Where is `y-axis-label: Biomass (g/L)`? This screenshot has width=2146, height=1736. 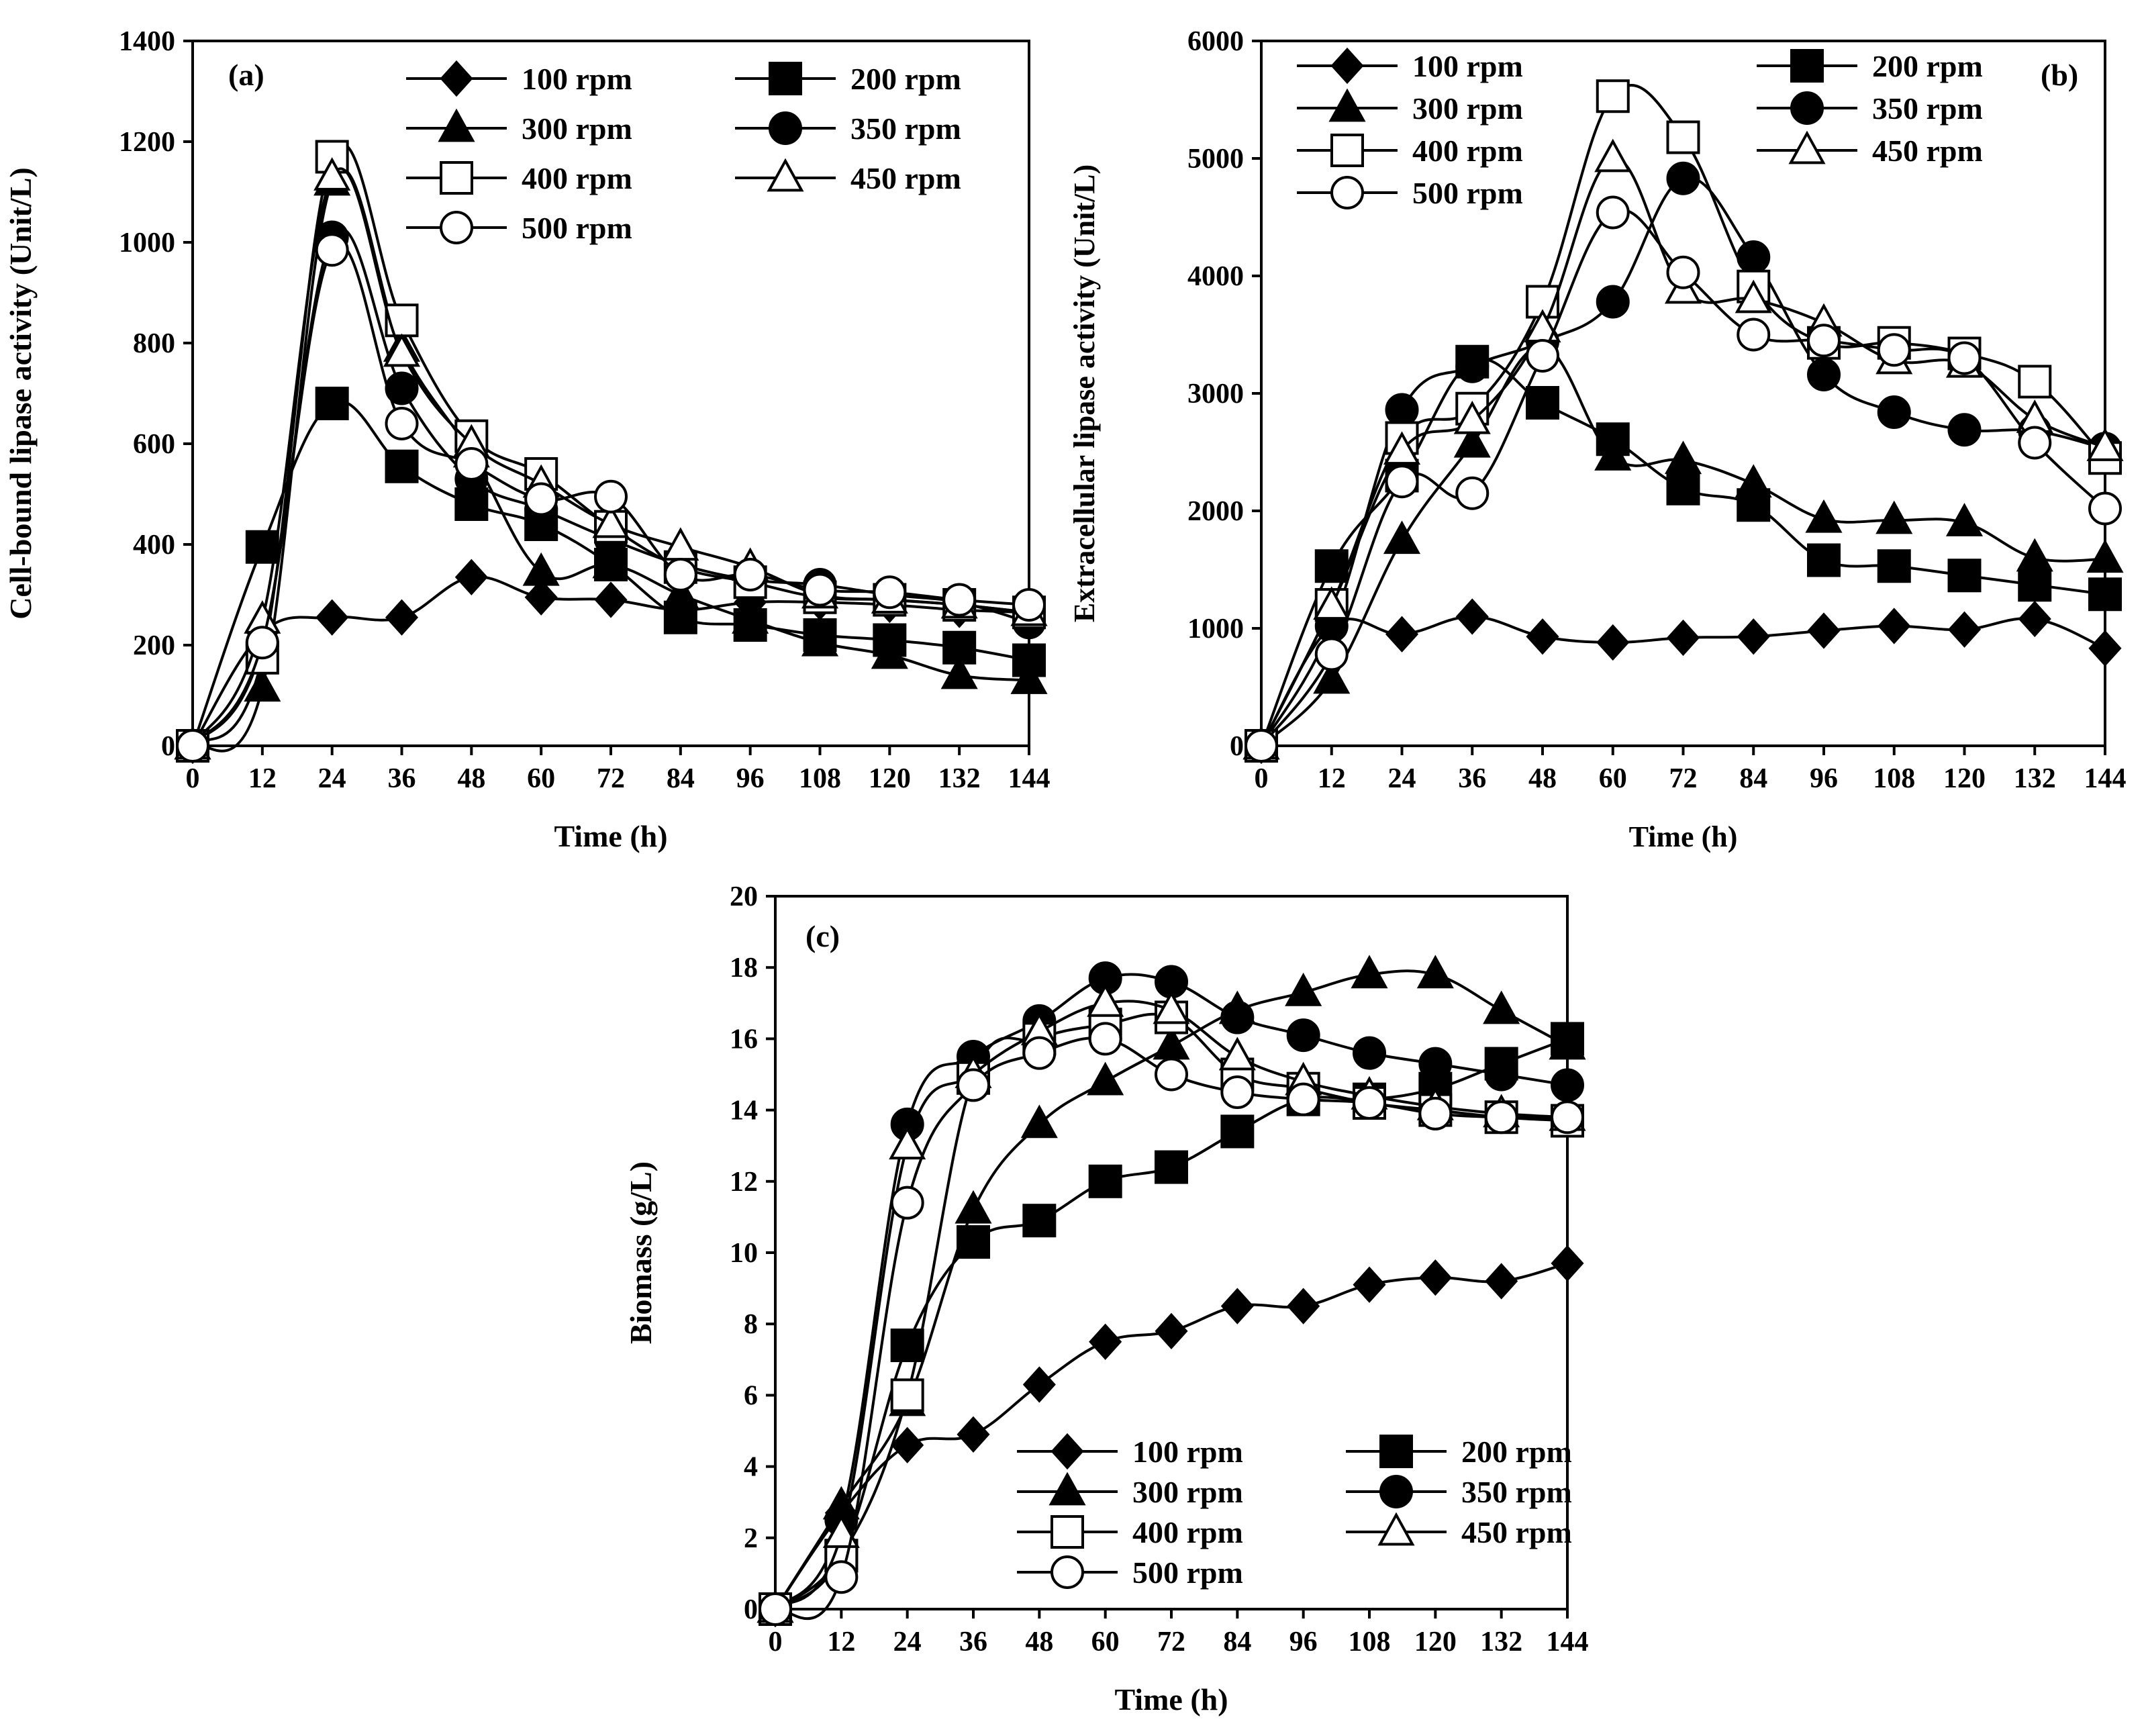
y-axis-label: Biomass (g/L) is located at coordinates (641, 1252).